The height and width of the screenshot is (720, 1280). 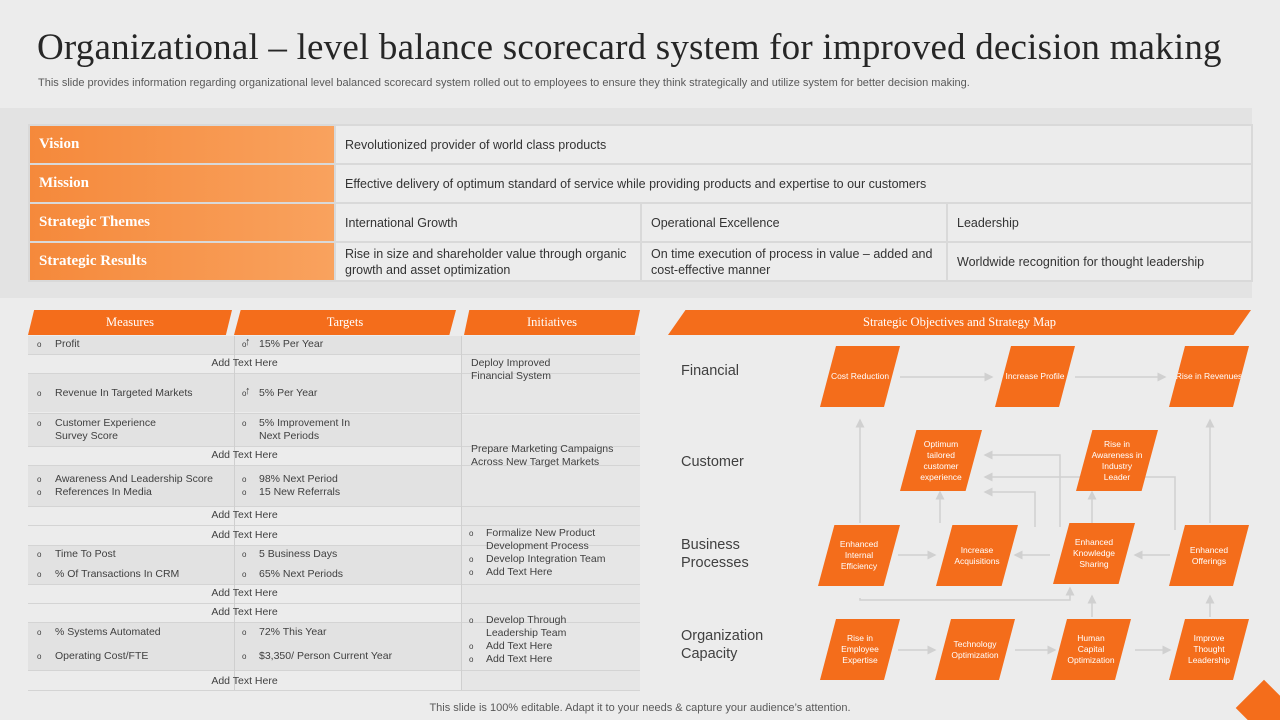 What do you see at coordinates (722, 645) in the screenshot?
I see `map-row-capacity: Organization Capacity` at bounding box center [722, 645].